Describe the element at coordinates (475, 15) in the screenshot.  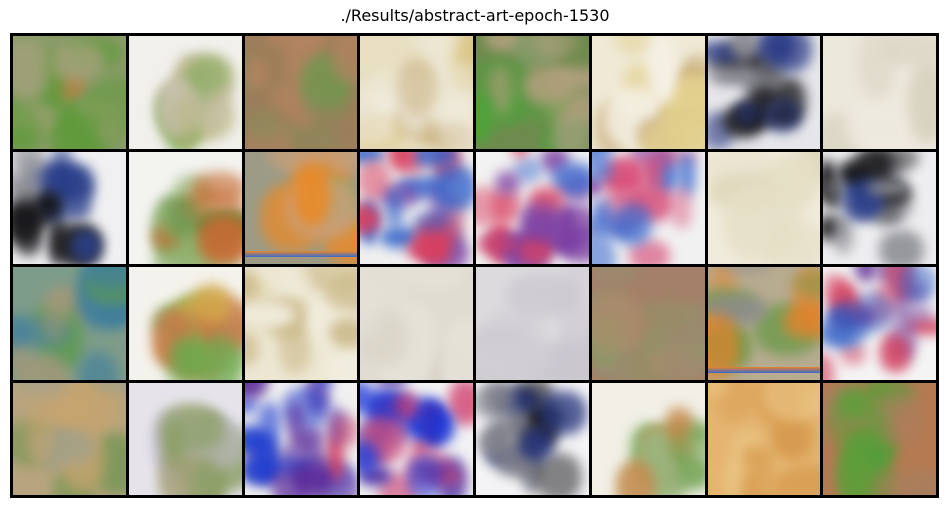
I see `figure-title: ./Results/abstract-art-epoch-1530` at that location.